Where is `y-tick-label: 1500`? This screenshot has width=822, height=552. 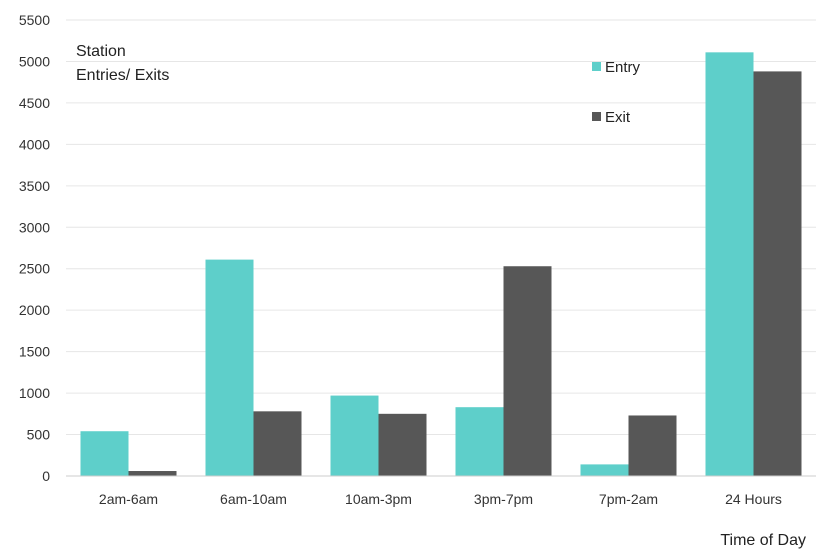 y-tick-label: 1500 is located at coordinates (34, 352).